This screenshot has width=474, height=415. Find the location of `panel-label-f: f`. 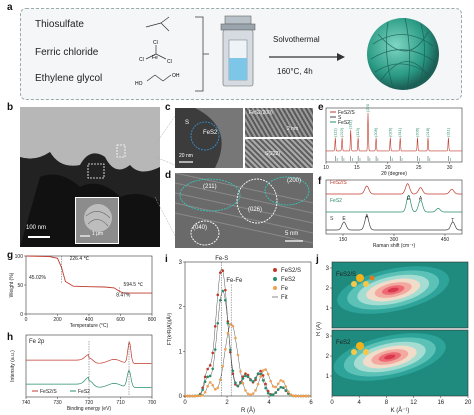

panel-label-f: f is located at coordinates (320, 181).